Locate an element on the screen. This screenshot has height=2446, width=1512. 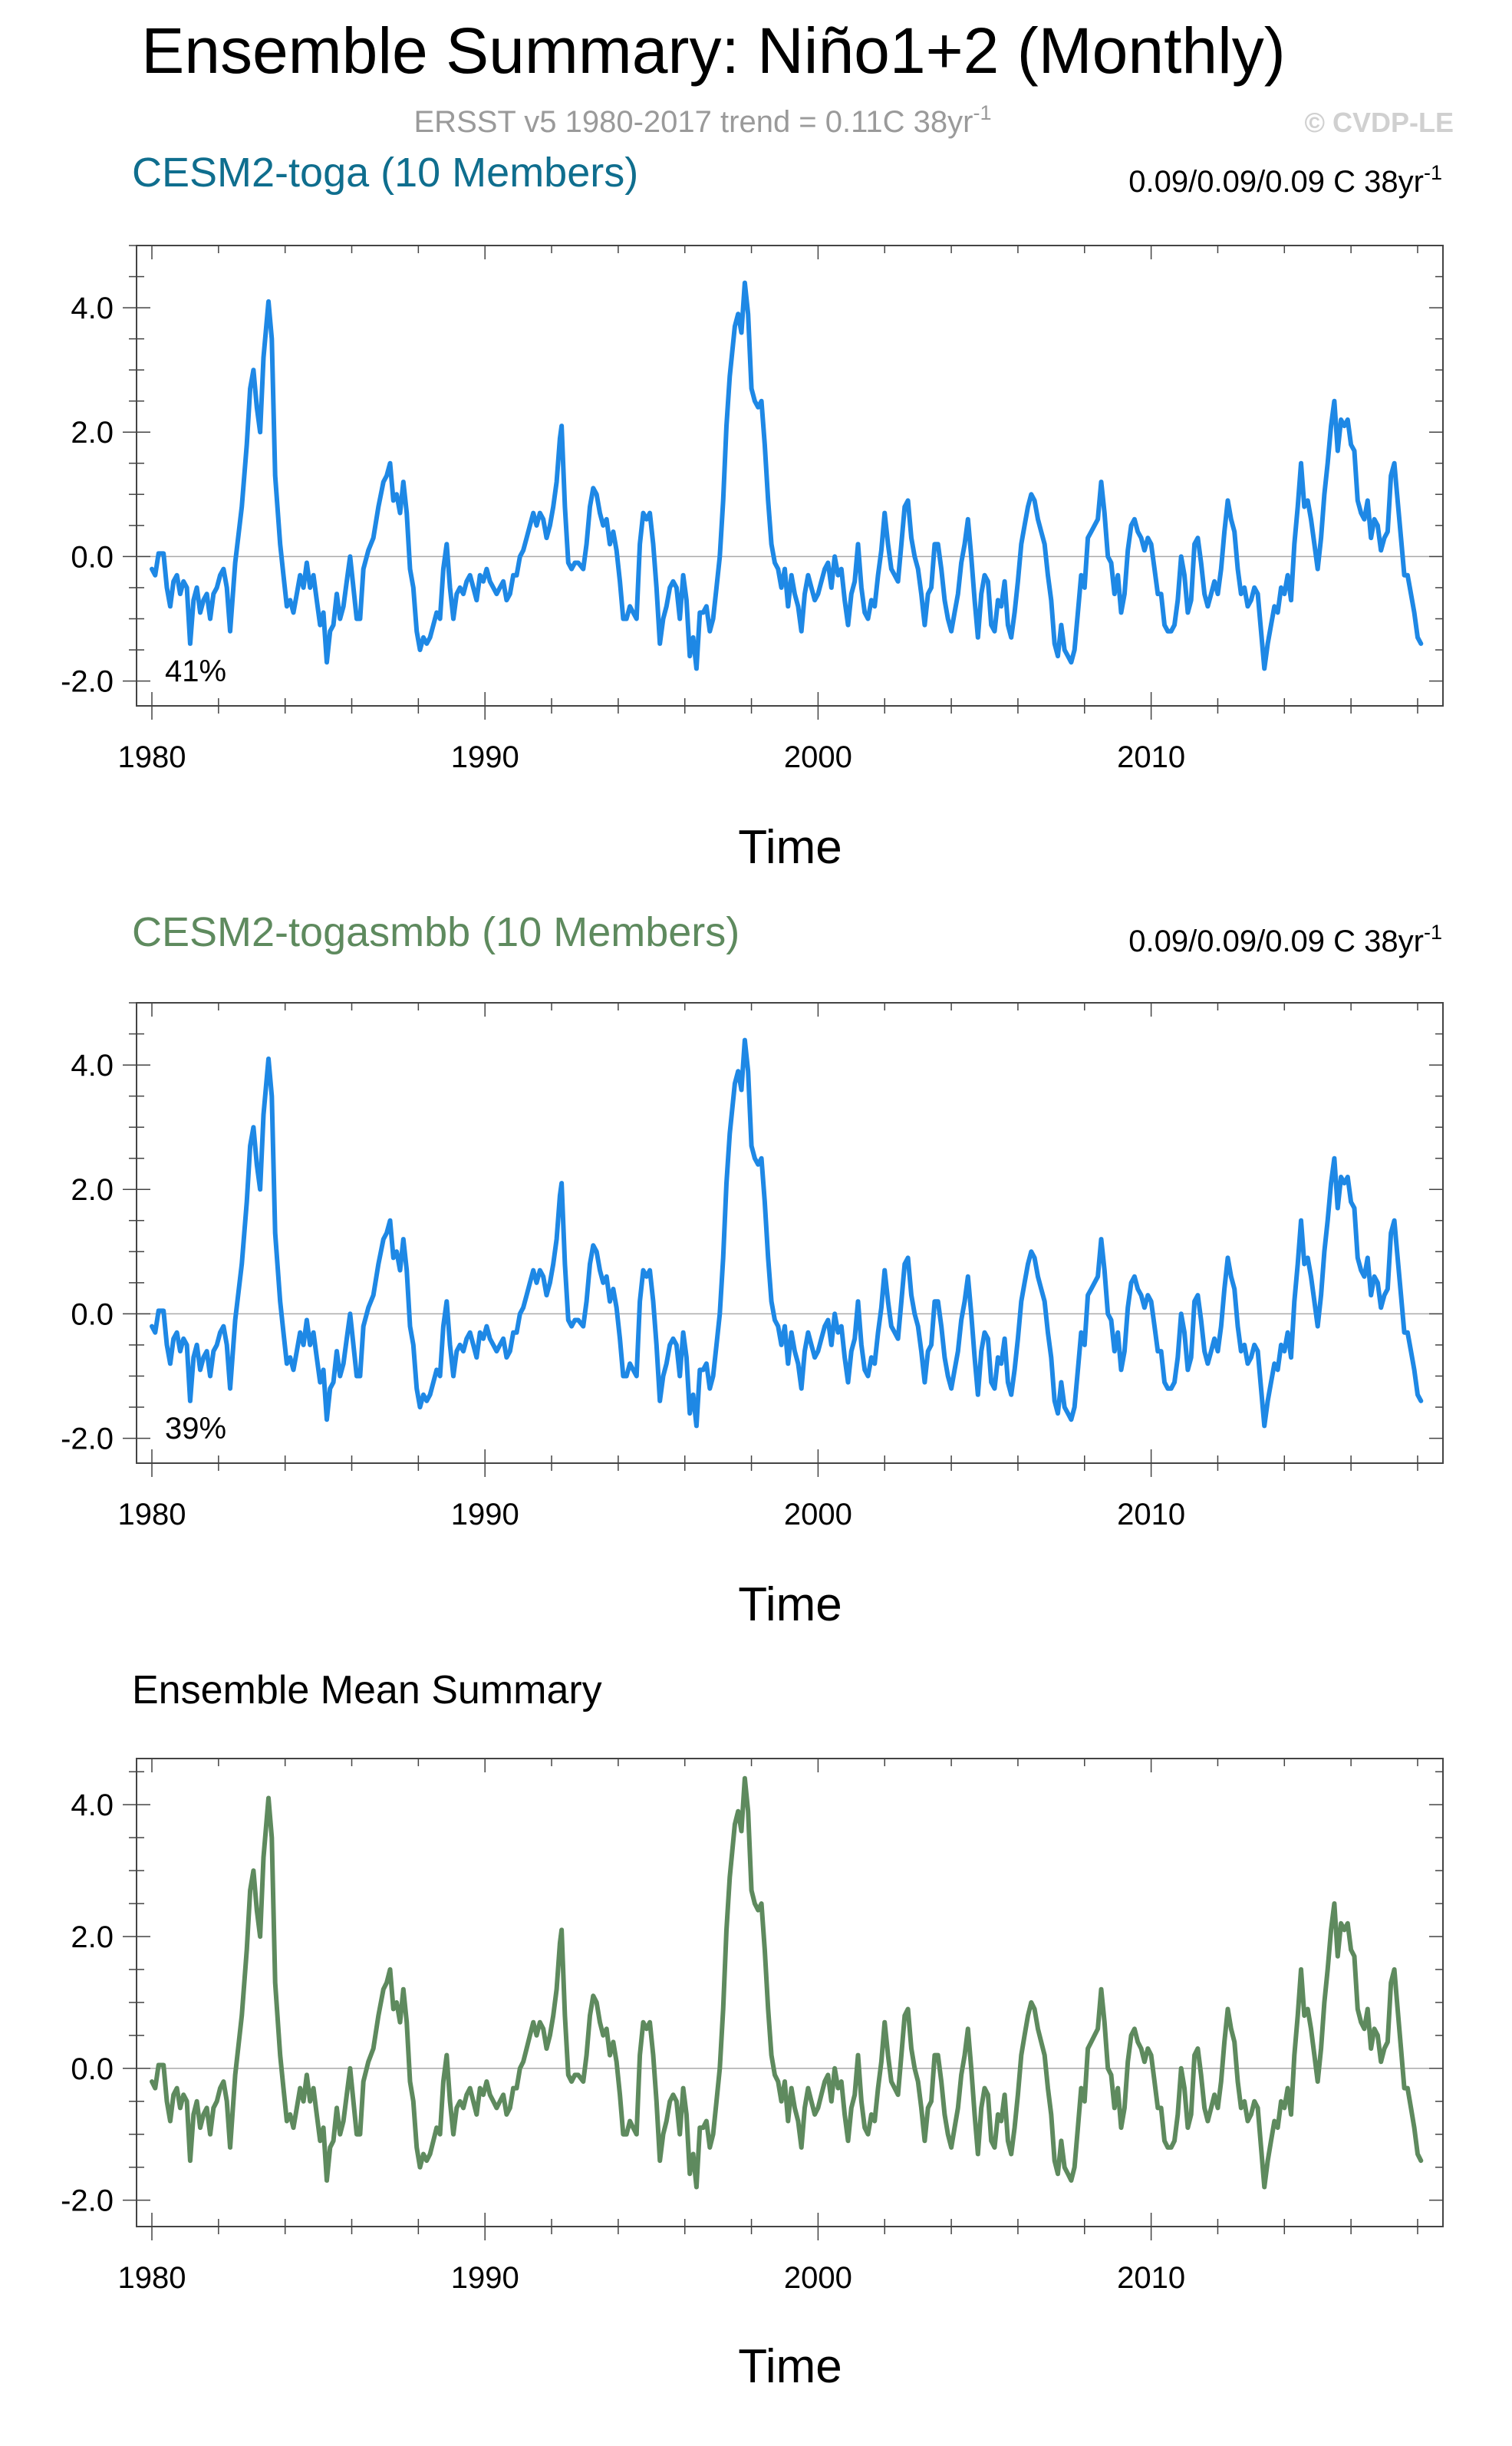
panel-3-title: Ensemble Mean Summary is located at coordinates (367, 1690).